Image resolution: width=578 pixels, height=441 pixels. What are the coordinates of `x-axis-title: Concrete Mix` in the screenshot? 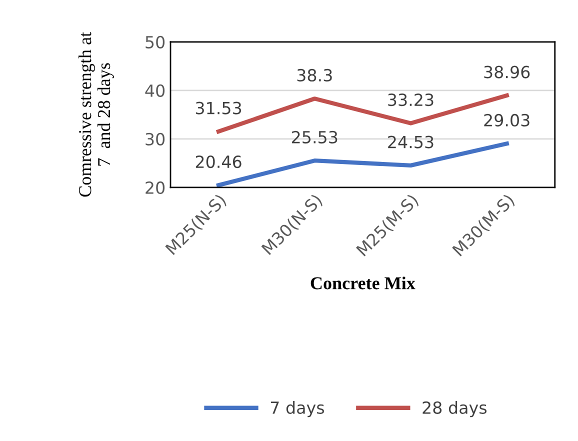 It's located at (363, 283).